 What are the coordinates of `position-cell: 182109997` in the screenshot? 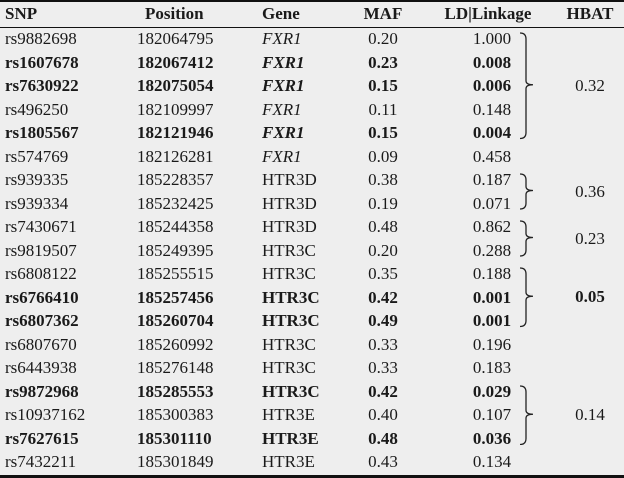 It's located at (175, 109).